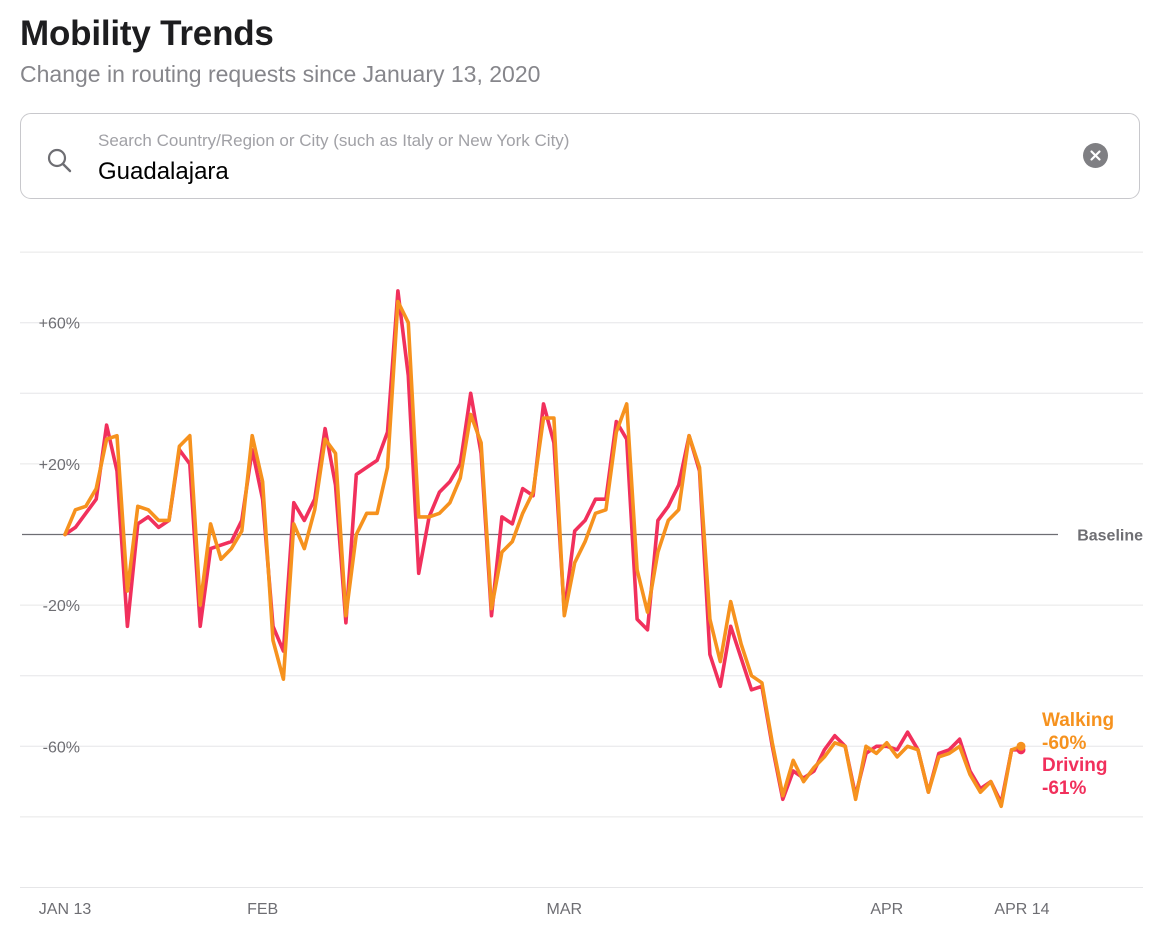 Image resolution: width=1172 pixels, height=951 pixels. Describe the element at coordinates (147, 33) in the screenshot. I see `page-title: Mobility Trends` at that location.